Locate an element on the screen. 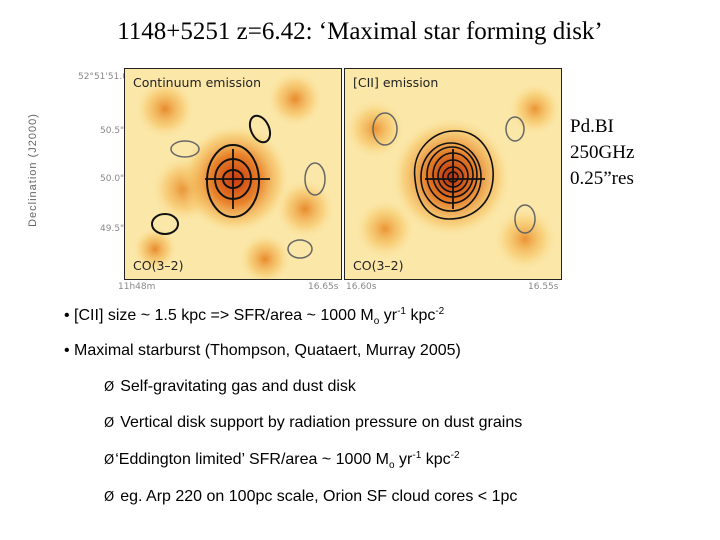 Image resolution: width=720 pixels, height=540 pixels. frequency-line: 250GHz is located at coordinates (602, 152).